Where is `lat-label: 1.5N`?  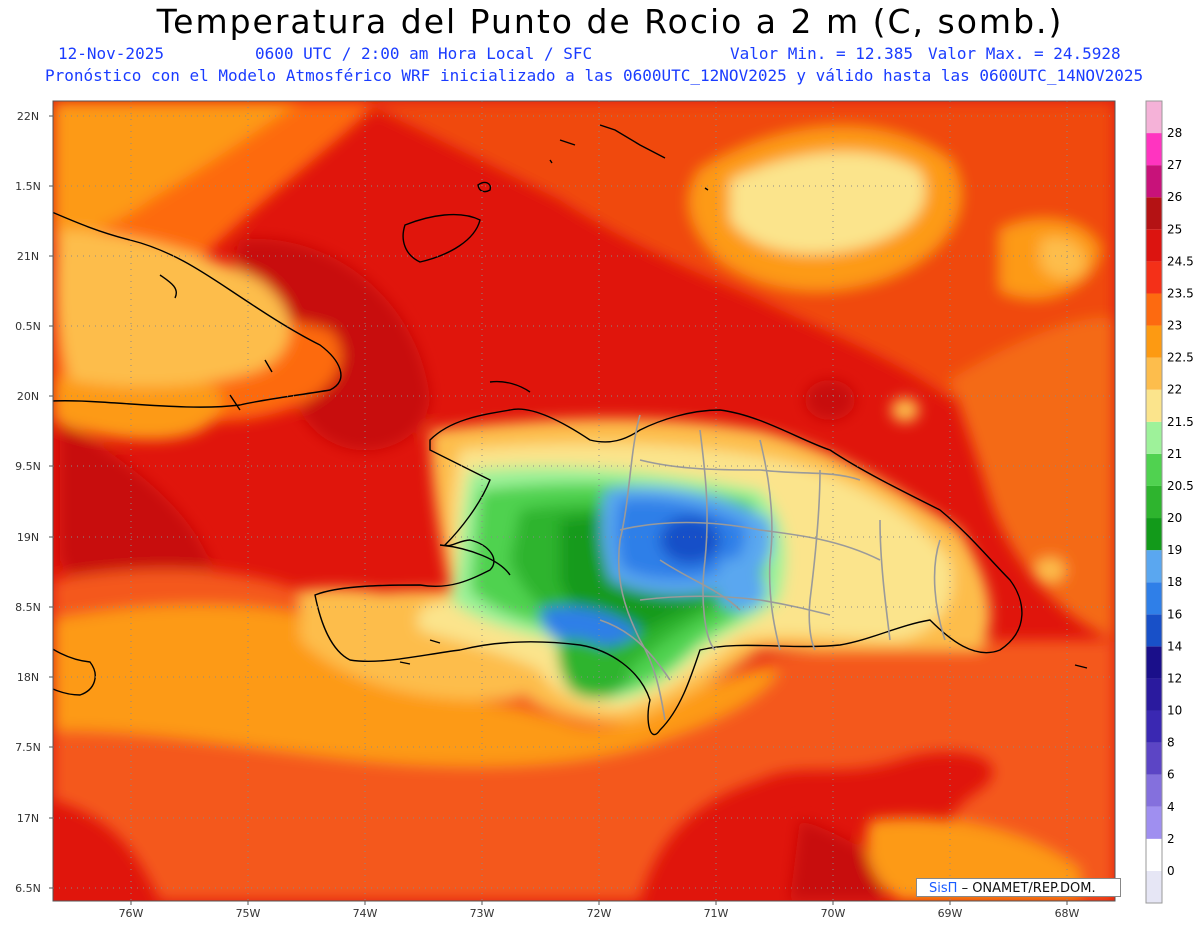 lat-label: 1.5N is located at coordinates (28, 186).